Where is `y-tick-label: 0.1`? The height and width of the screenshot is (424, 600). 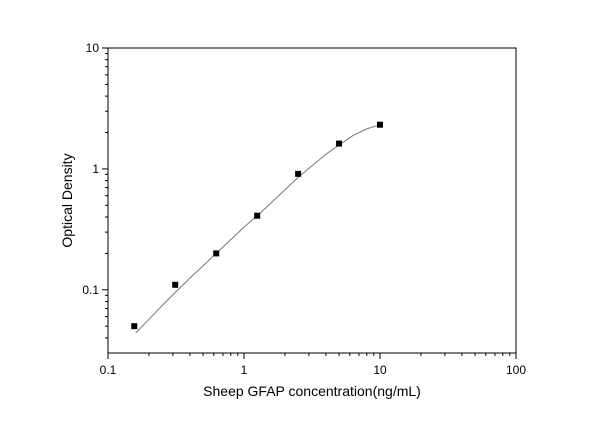 y-tick-label: 0.1 is located at coordinates (90, 290).